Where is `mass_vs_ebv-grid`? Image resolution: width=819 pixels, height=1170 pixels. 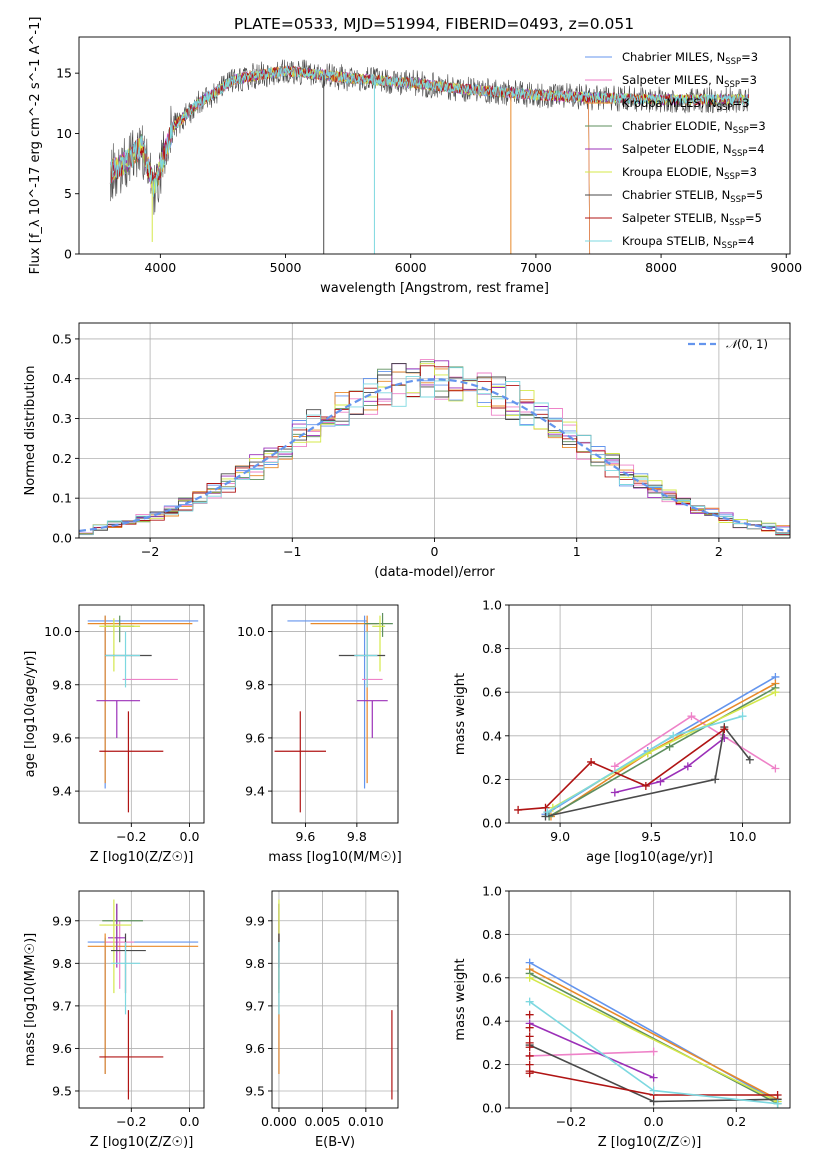
mass_vs_ebv-grid is located at coordinates (335, 999).